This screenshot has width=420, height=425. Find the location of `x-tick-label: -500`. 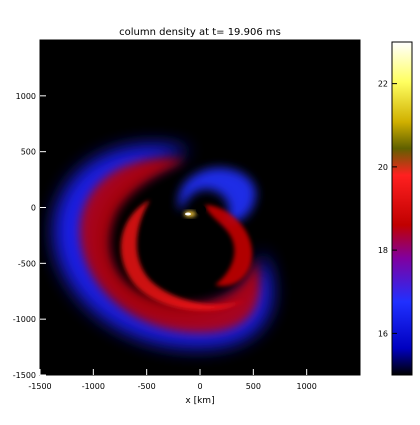

x-tick-label: -500 is located at coordinates (147, 386).